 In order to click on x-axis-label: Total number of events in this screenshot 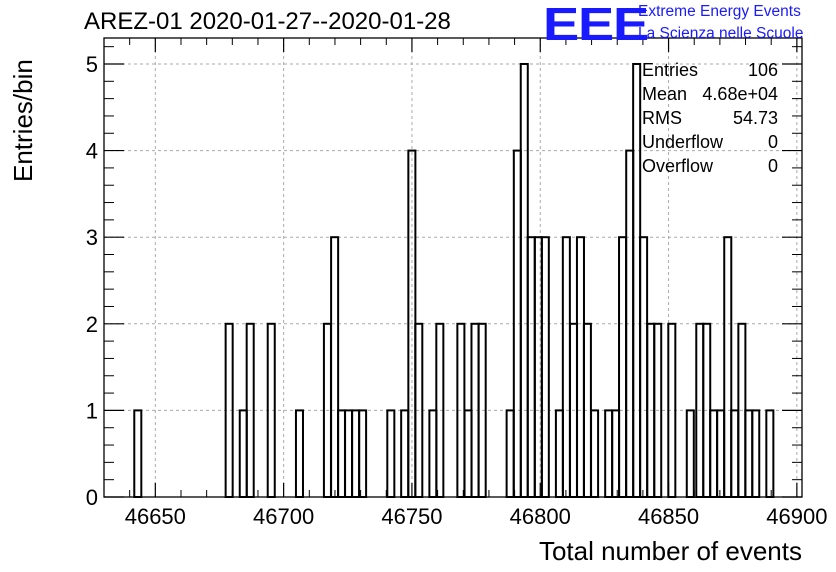, I will do `click(670, 551)`.